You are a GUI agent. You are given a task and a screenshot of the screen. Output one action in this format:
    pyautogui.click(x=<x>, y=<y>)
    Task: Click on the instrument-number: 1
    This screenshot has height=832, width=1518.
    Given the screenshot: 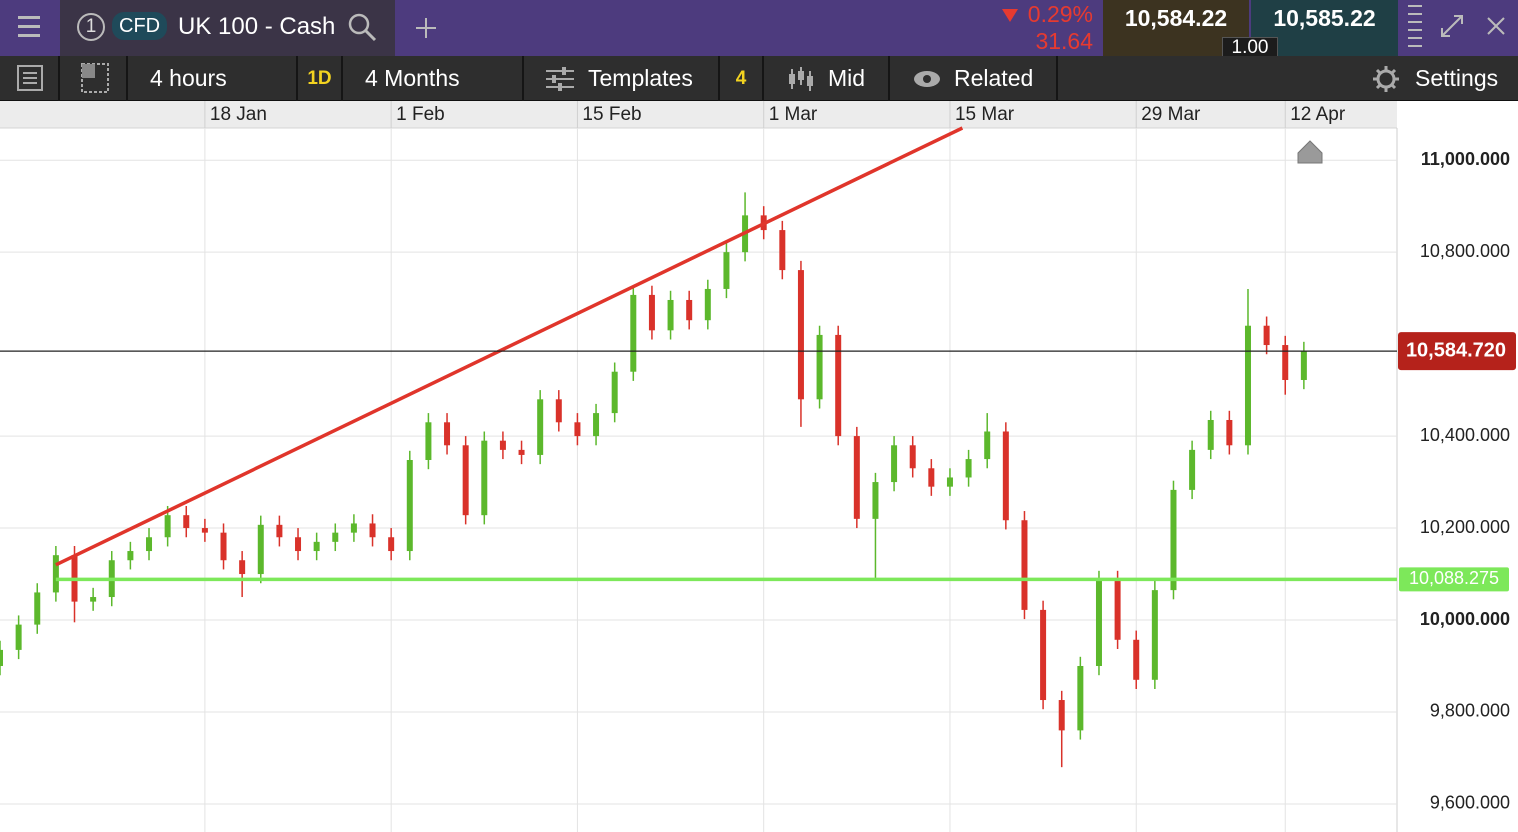 What is the action you would take?
    pyautogui.click(x=91, y=27)
    